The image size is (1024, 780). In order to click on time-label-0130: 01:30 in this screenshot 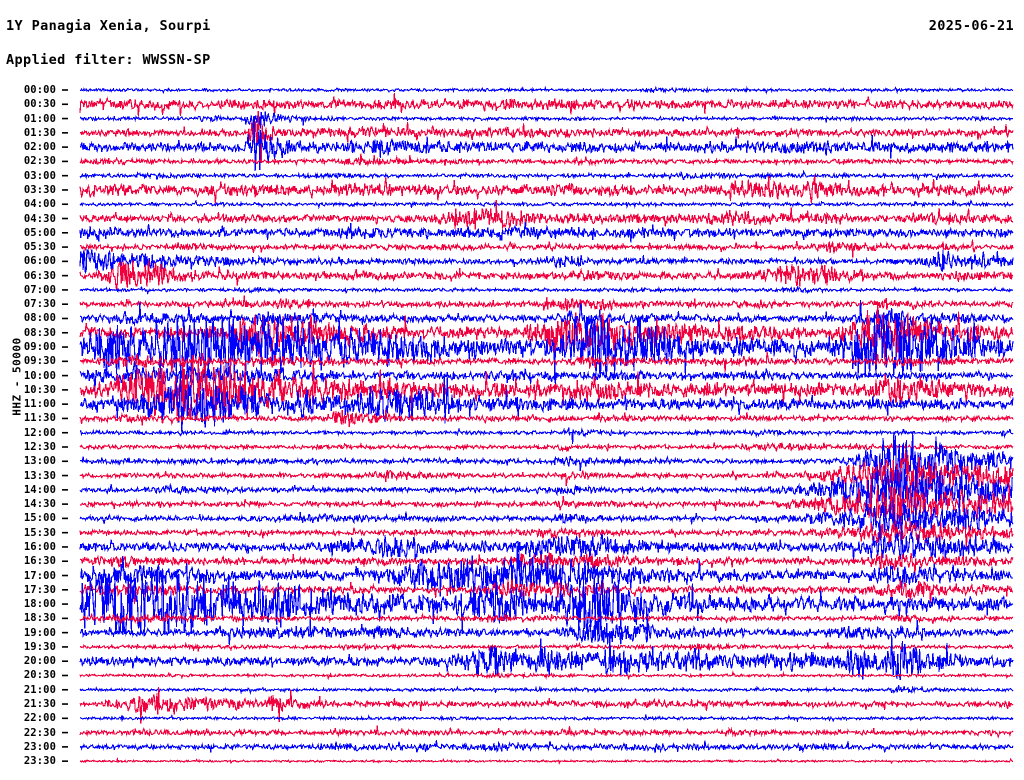, I will do `click(39, 132)`.